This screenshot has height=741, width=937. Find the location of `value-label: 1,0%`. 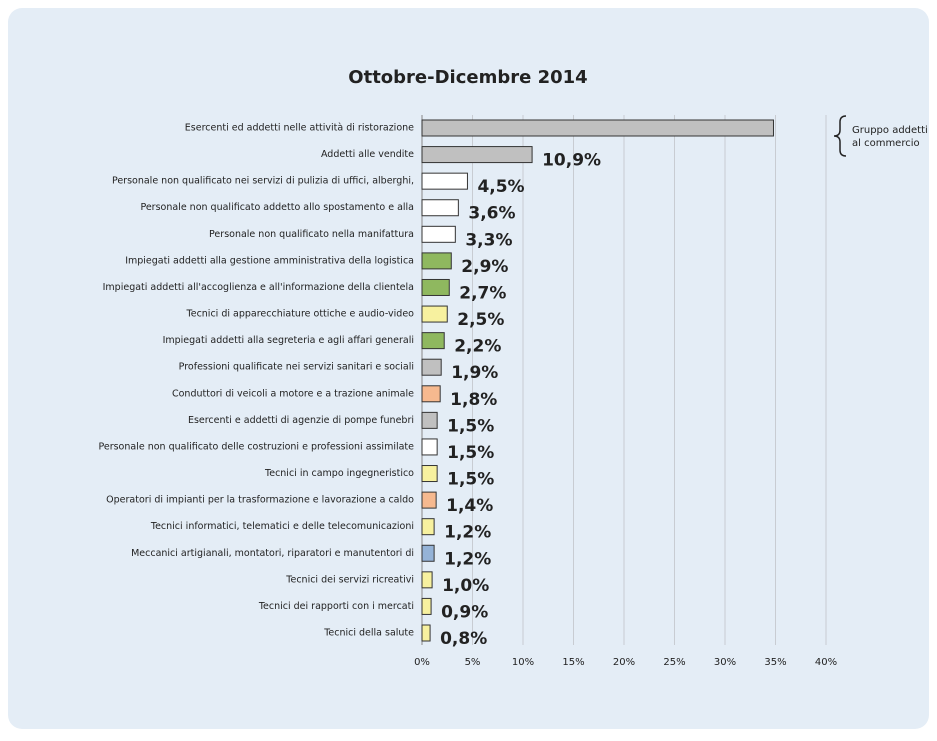

value-label: 1,0% is located at coordinates (465, 586).